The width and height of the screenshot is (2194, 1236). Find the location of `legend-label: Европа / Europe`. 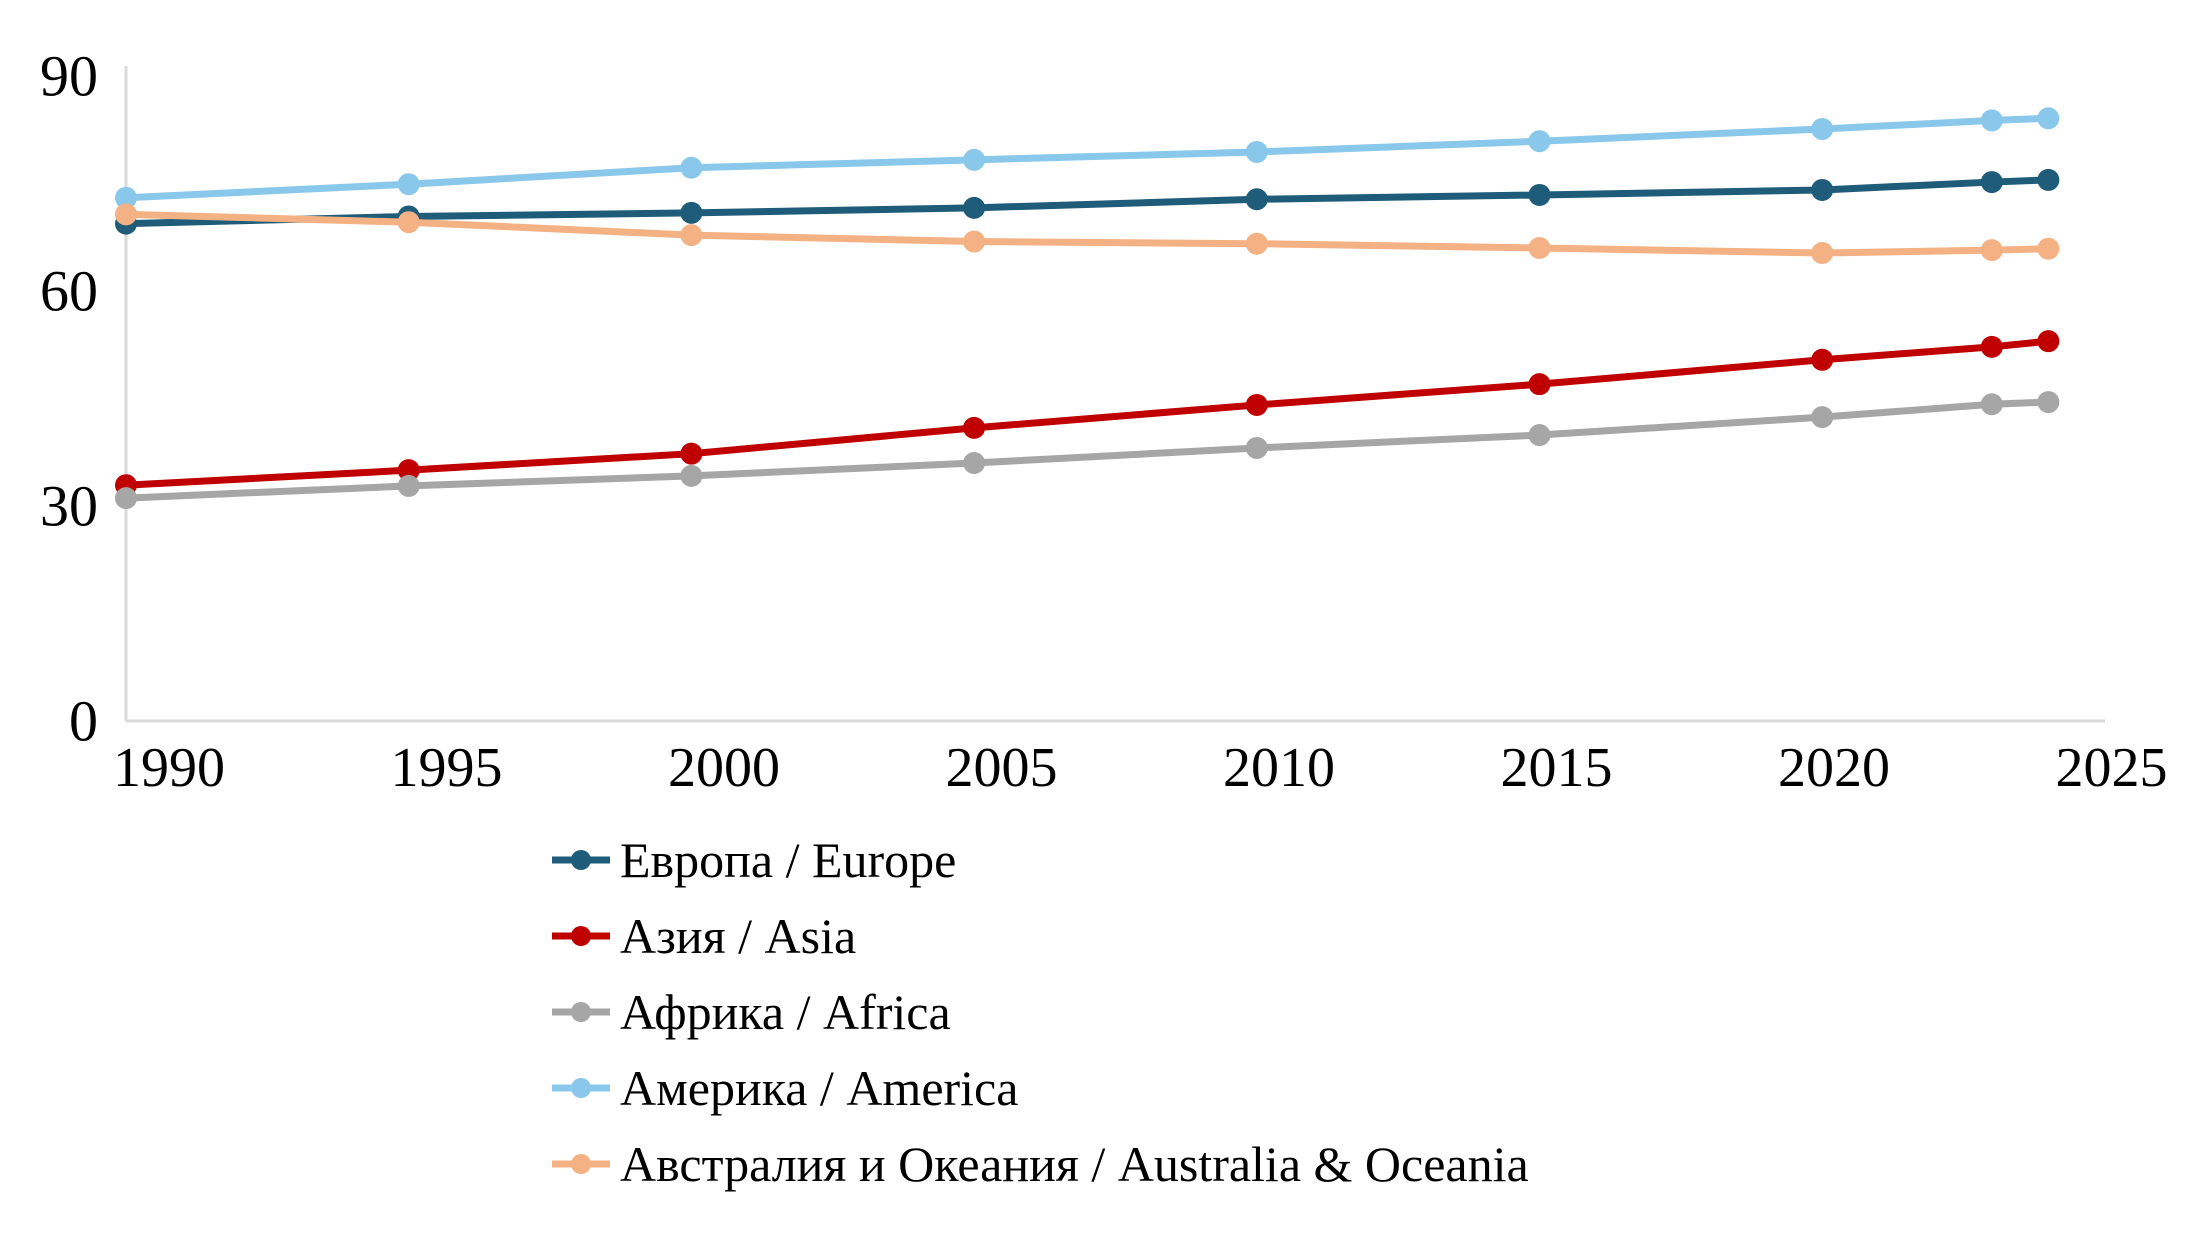

legend-label: Европа / Europe is located at coordinates (788, 860).